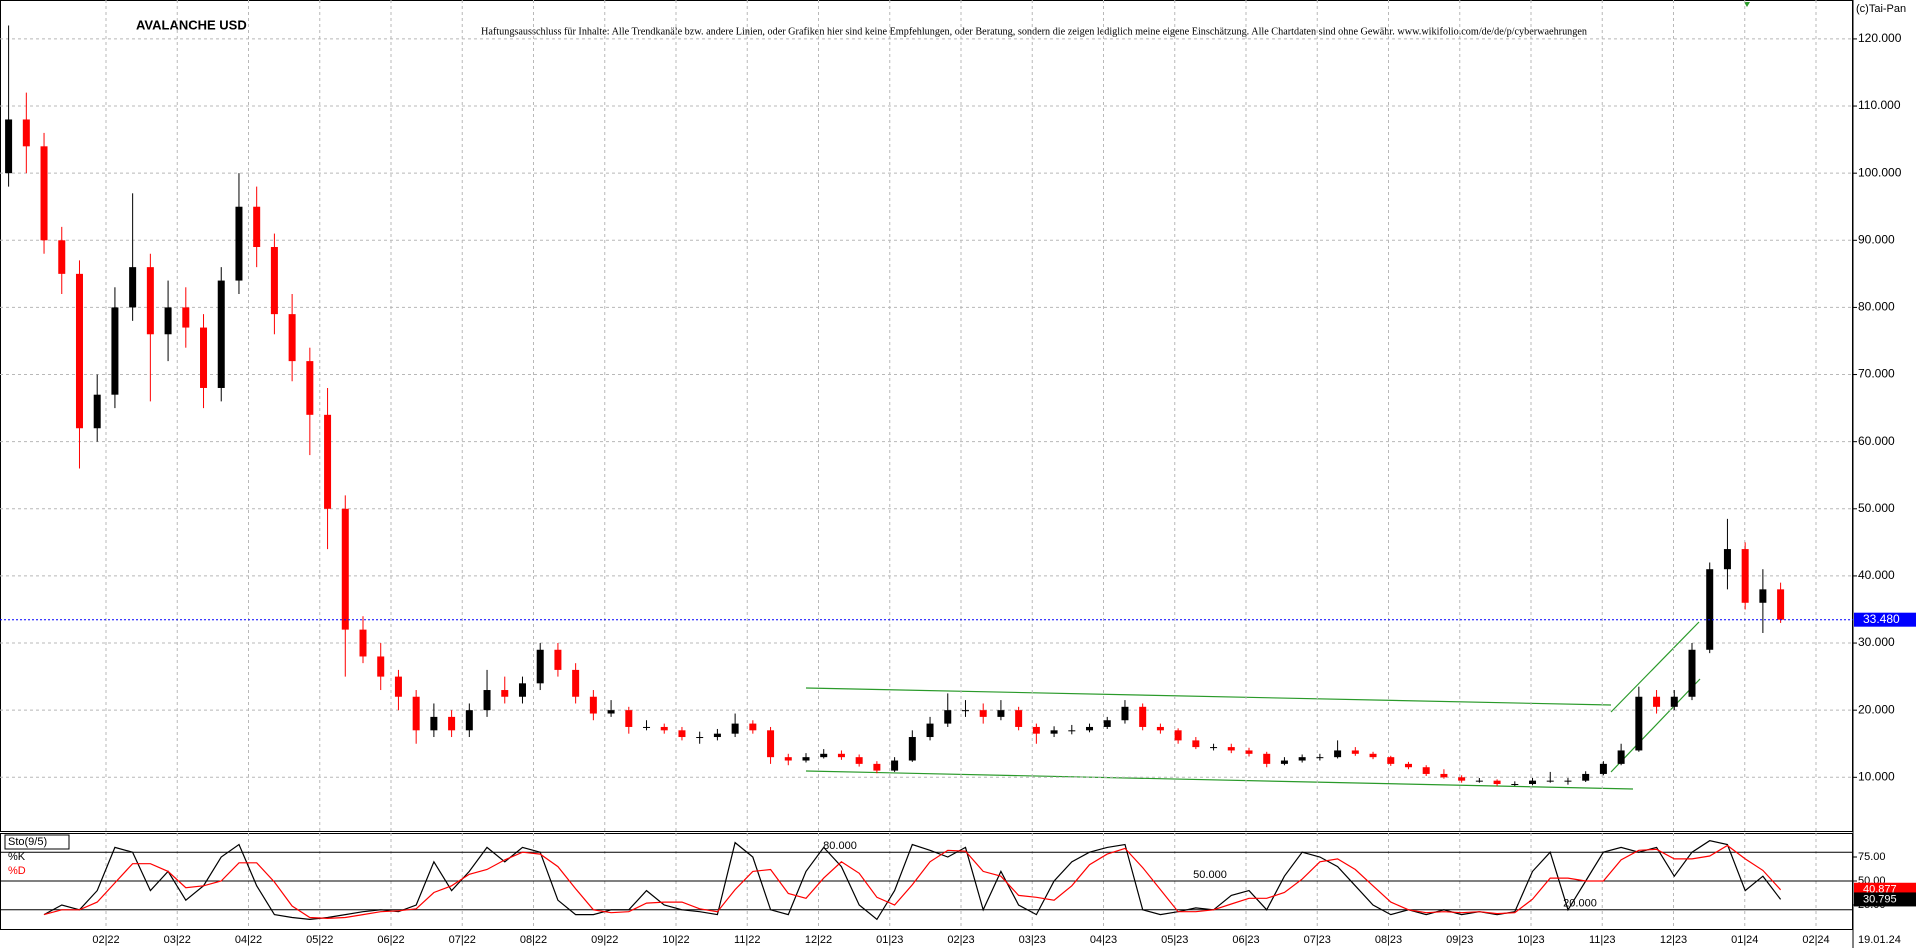 The height and width of the screenshot is (948, 1916). I want to click on reference-label: 20.000, so click(1580, 904).